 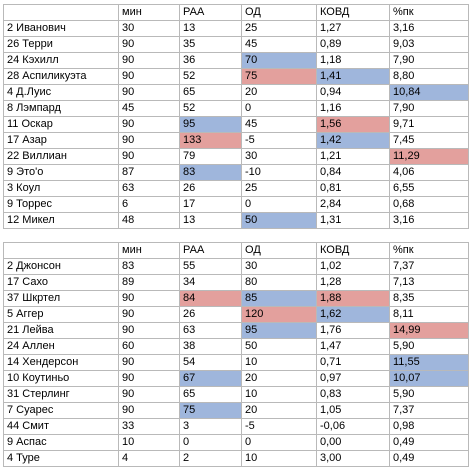 What do you see at coordinates (61, 442) in the screenshot?
I see `cell-player: 9 Аспас` at bounding box center [61, 442].